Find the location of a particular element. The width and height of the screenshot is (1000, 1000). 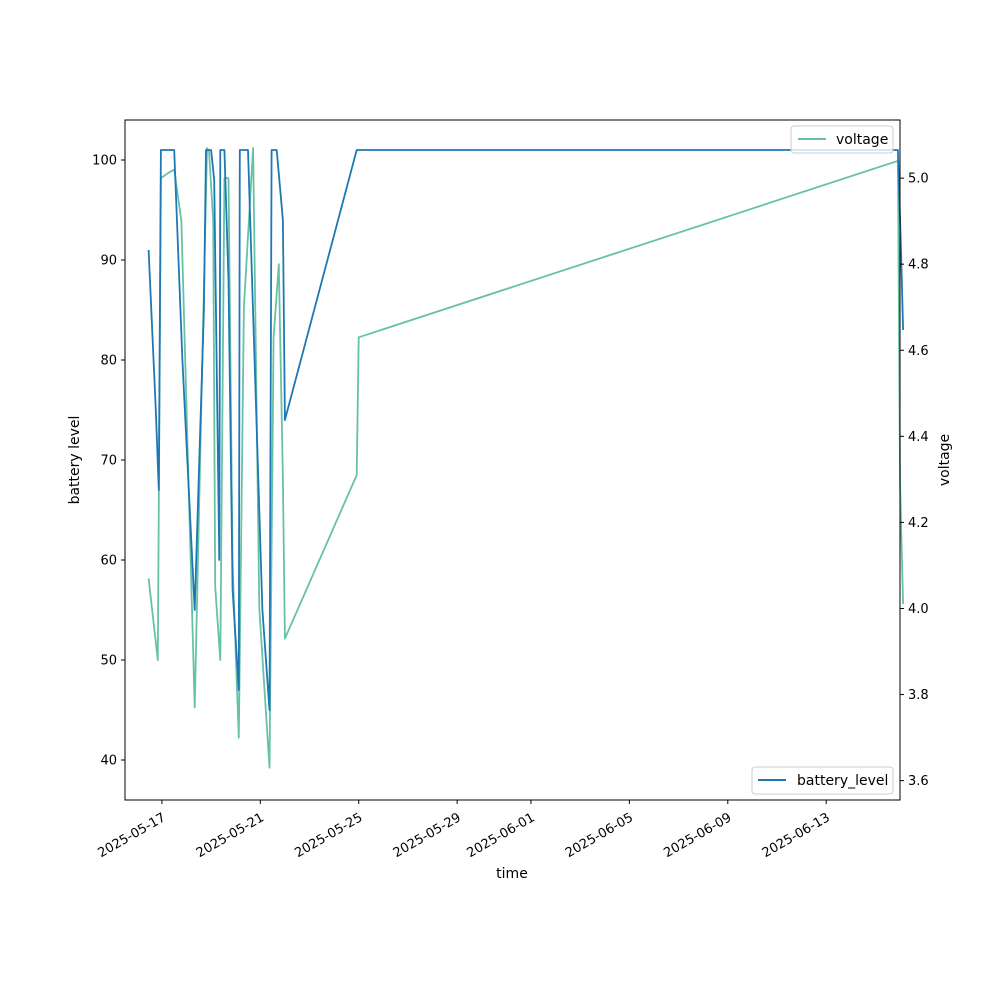

y-axis-right: 3.6 3.8 4.0 4.2 4.4 4.6 4.8 5.0 is located at coordinates (914, 480).